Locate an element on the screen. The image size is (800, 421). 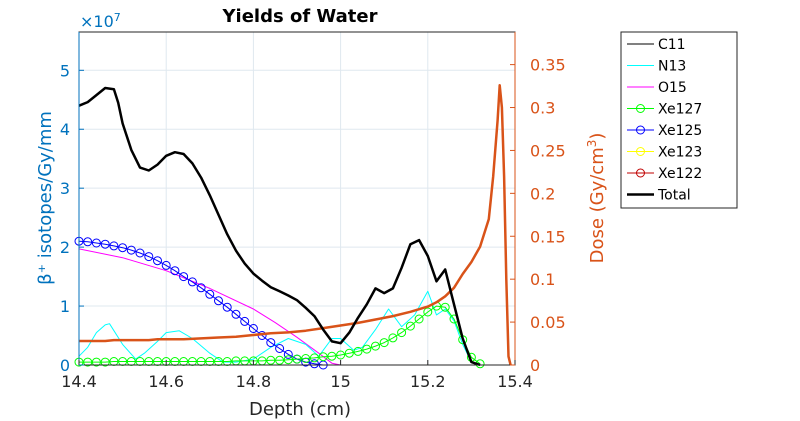
left-axis-exponent: ×10⁷ is located at coordinates (100, 21).